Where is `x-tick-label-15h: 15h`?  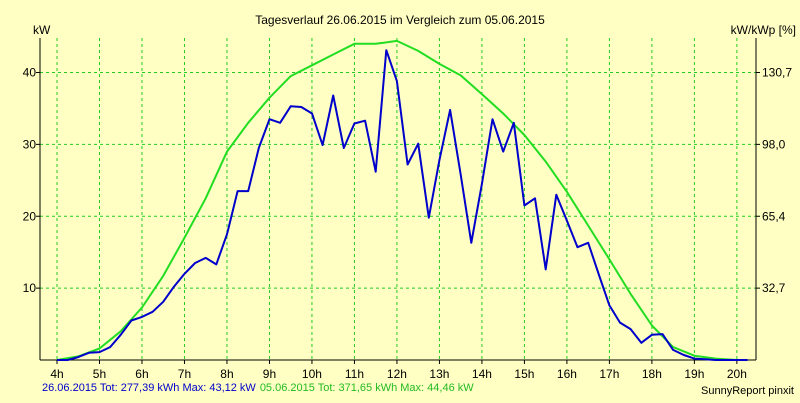 x-tick-label-15h: 15h is located at coordinates (524, 374).